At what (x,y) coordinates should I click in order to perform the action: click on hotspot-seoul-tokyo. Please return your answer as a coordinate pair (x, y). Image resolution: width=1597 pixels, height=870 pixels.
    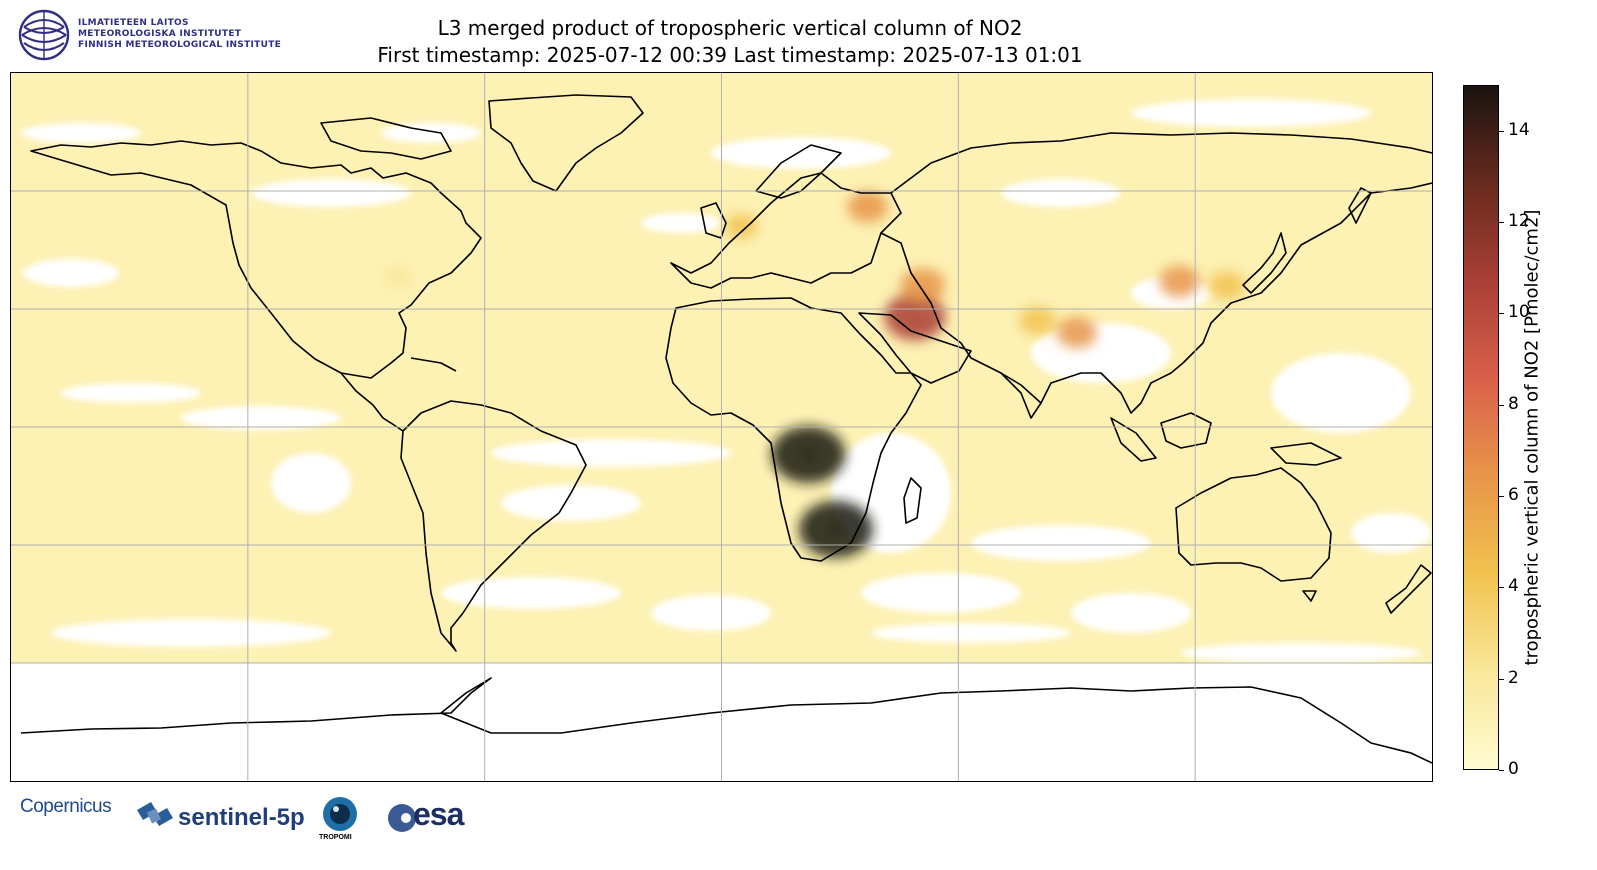
    Looking at the image, I should click on (1226, 285).